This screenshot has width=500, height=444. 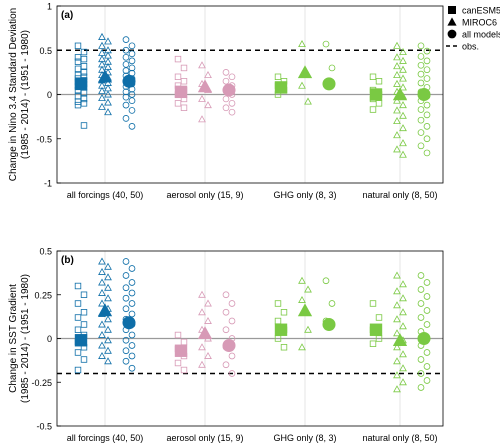 I want to click on legend-label: canESM5, so click(x=481, y=11).